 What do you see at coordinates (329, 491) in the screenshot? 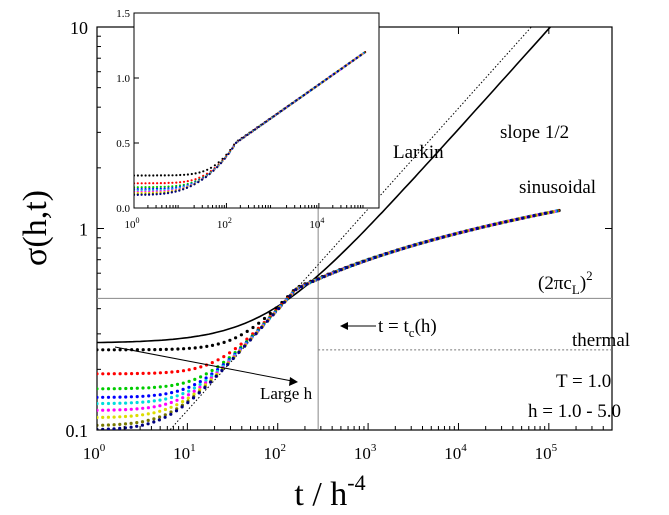
I see `x-axis-label: t / h-4` at bounding box center [329, 491].